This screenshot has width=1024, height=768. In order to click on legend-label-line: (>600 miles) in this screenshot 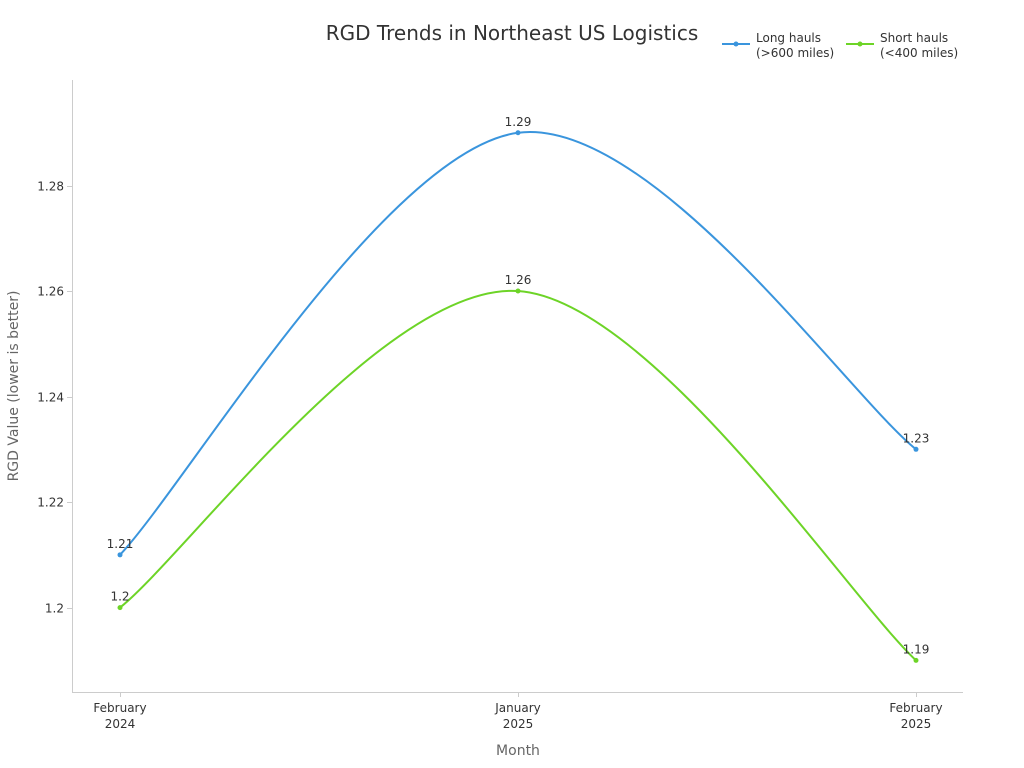, I will do `click(795, 53)`.